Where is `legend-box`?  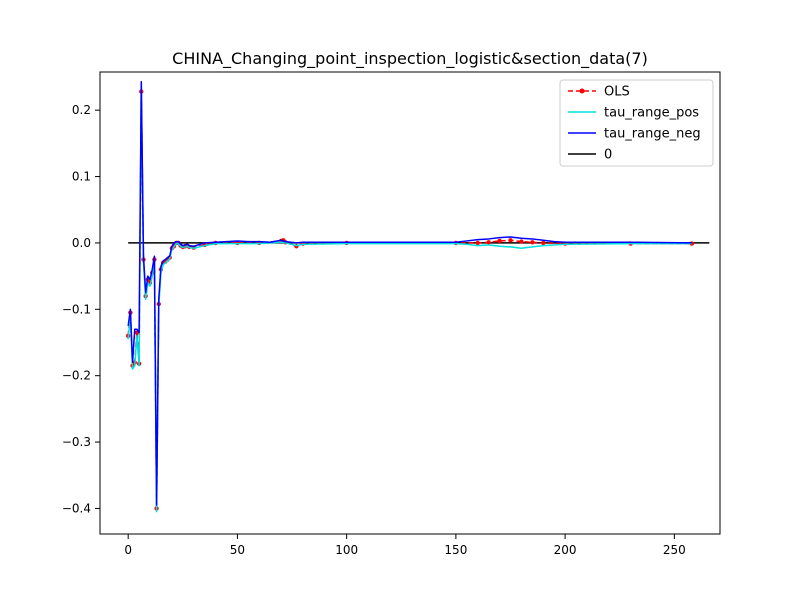
legend-box is located at coordinates (636, 123).